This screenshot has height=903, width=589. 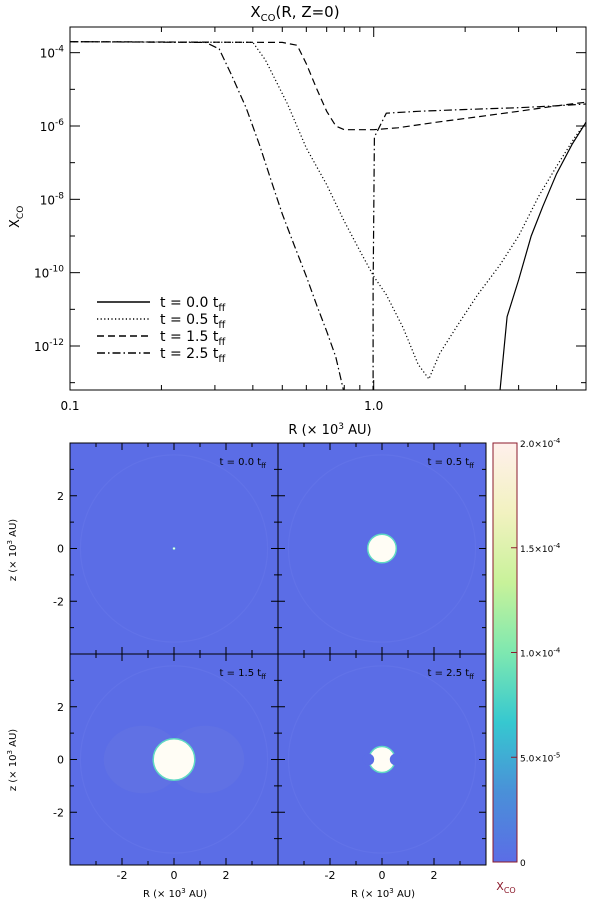 What do you see at coordinates (277, 875) in the screenshot?
I see `heatmap-x-axis: -2 0 2 -2 0 2` at bounding box center [277, 875].